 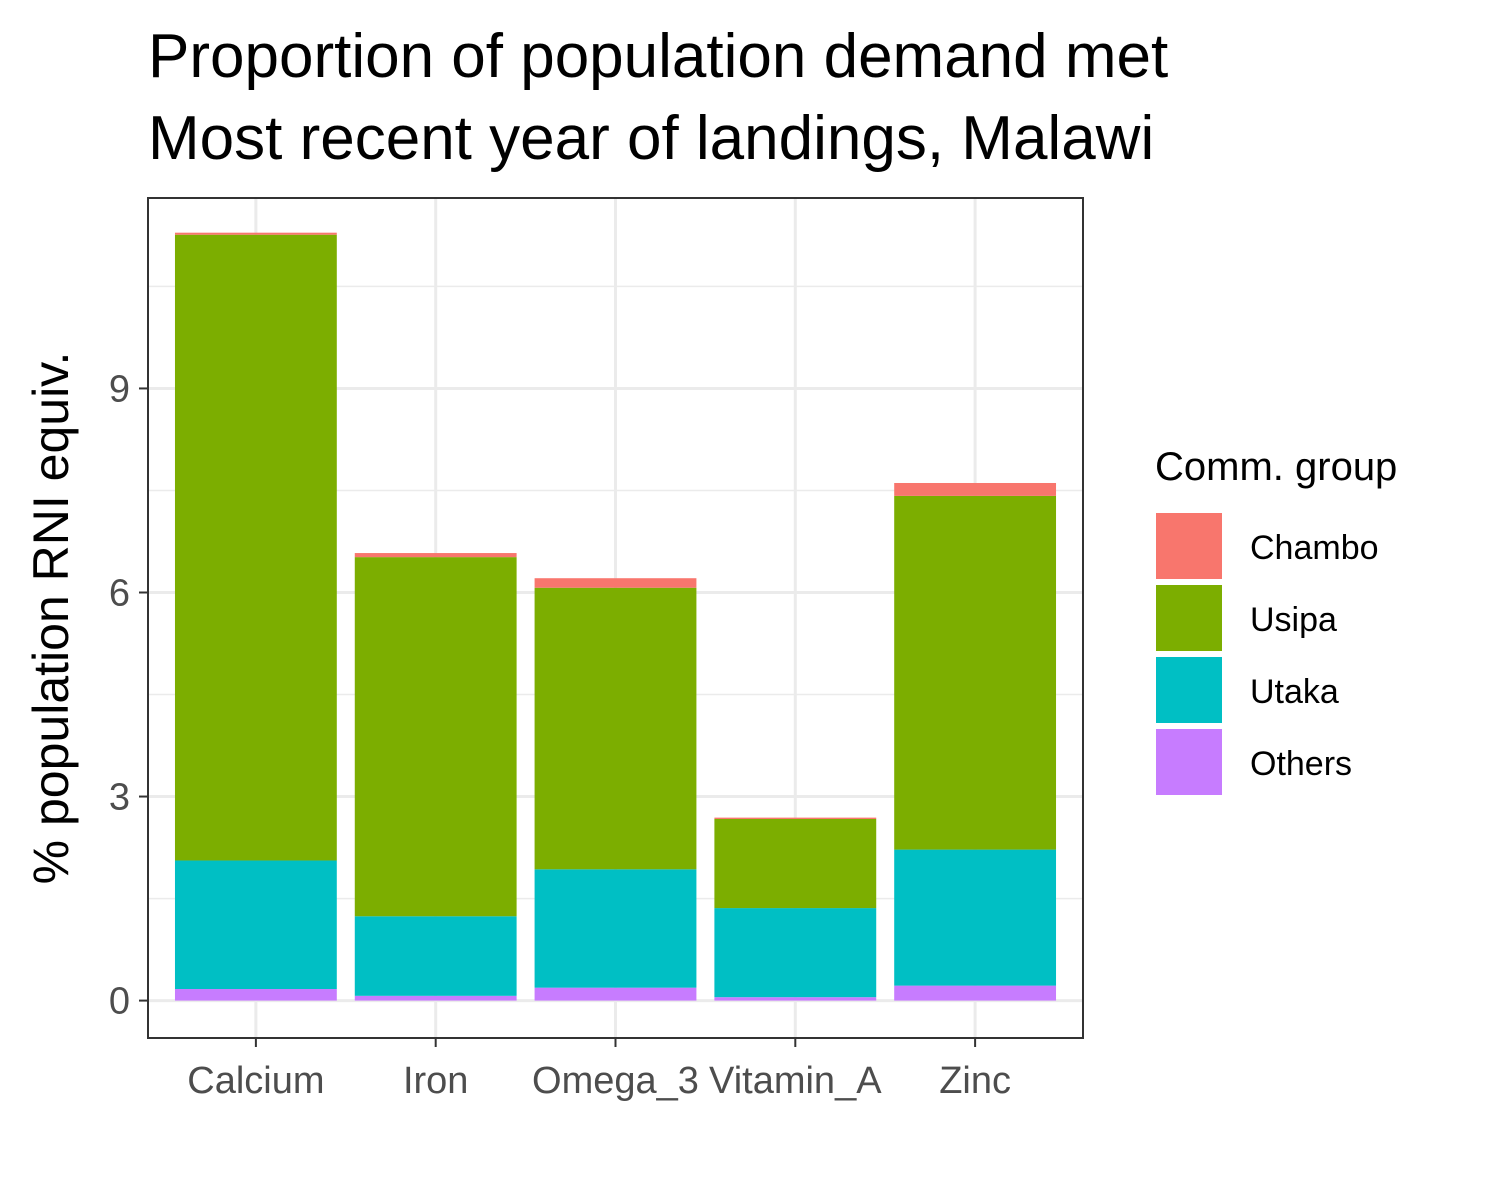 I want to click on y-tick-label: 6, so click(x=119, y=593).